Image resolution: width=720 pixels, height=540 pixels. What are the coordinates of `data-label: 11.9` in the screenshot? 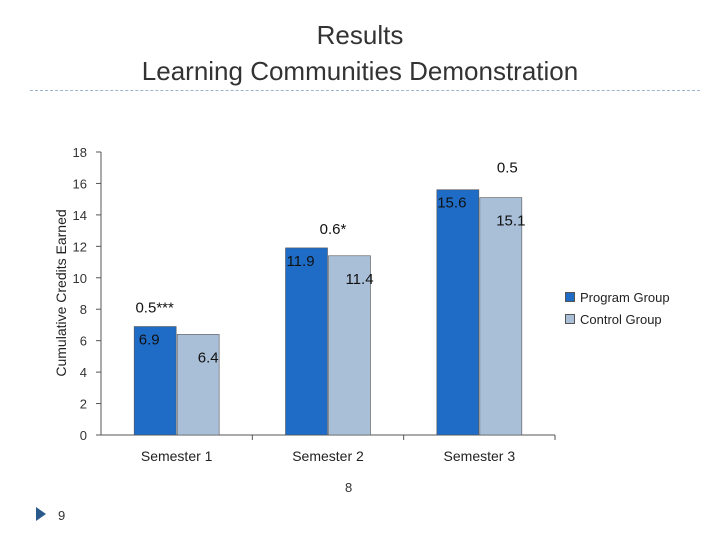 It's located at (300, 261).